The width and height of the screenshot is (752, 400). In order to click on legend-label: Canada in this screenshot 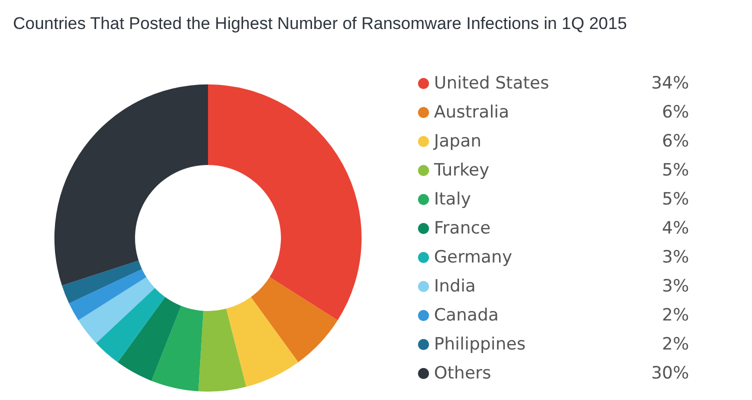, I will do `click(466, 316)`.